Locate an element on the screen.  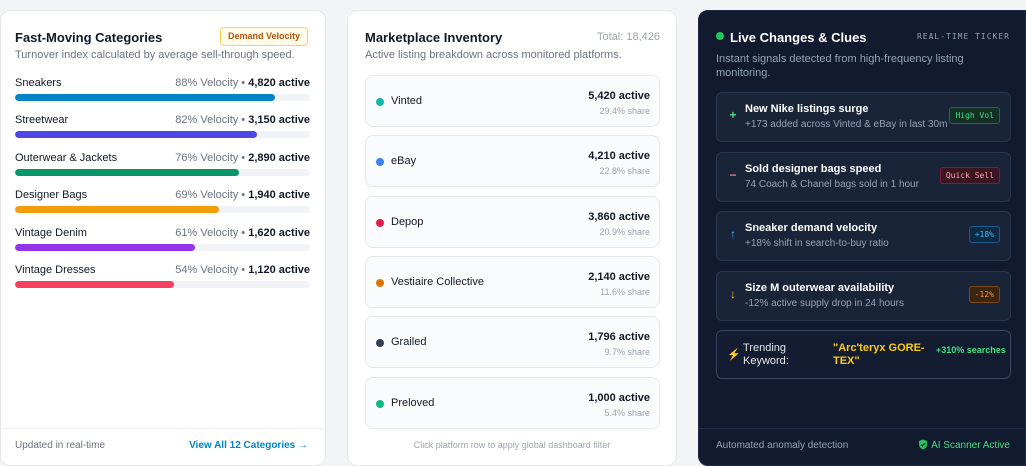
category-name: Vintage Denim is located at coordinates (51, 232).